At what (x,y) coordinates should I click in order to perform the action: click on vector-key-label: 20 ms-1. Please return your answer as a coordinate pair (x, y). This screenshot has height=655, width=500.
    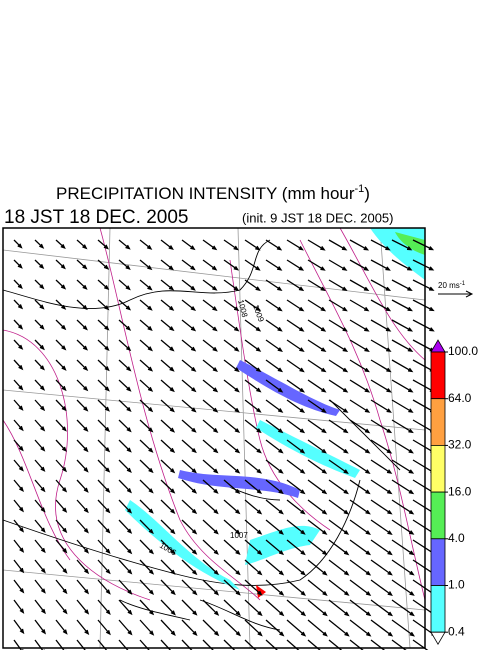
    Looking at the image, I should click on (452, 286).